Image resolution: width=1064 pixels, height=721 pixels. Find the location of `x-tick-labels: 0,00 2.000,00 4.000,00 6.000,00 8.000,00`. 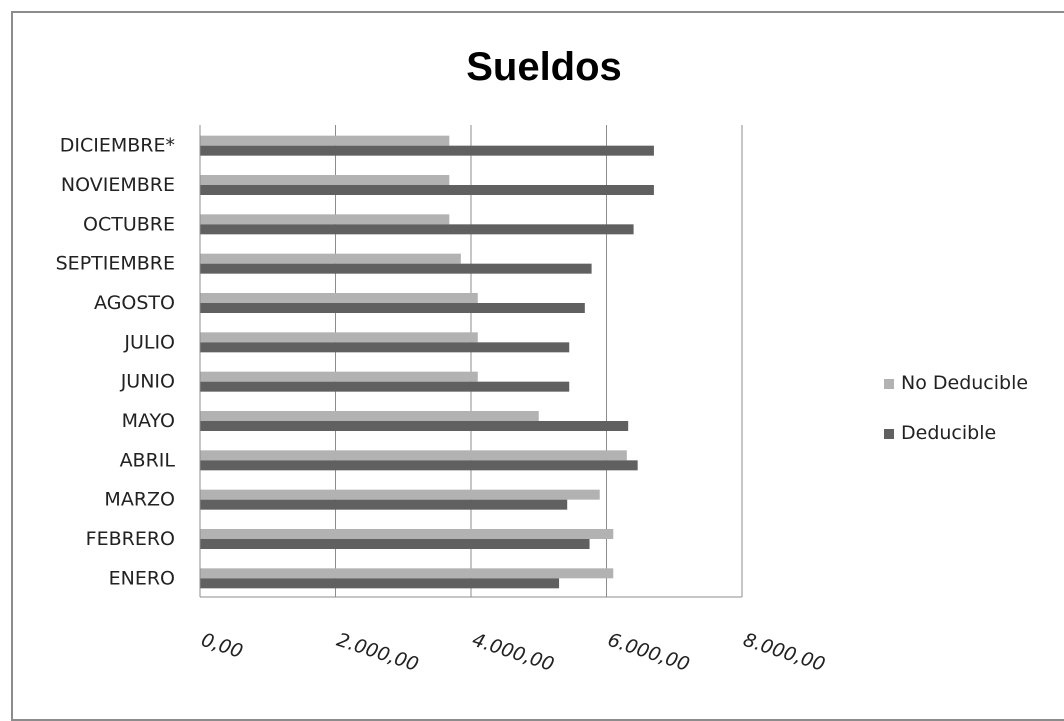

x-tick-labels: 0,00 2.000,00 4.000,00 6.000,00 8.000,00 is located at coordinates (512, 652).